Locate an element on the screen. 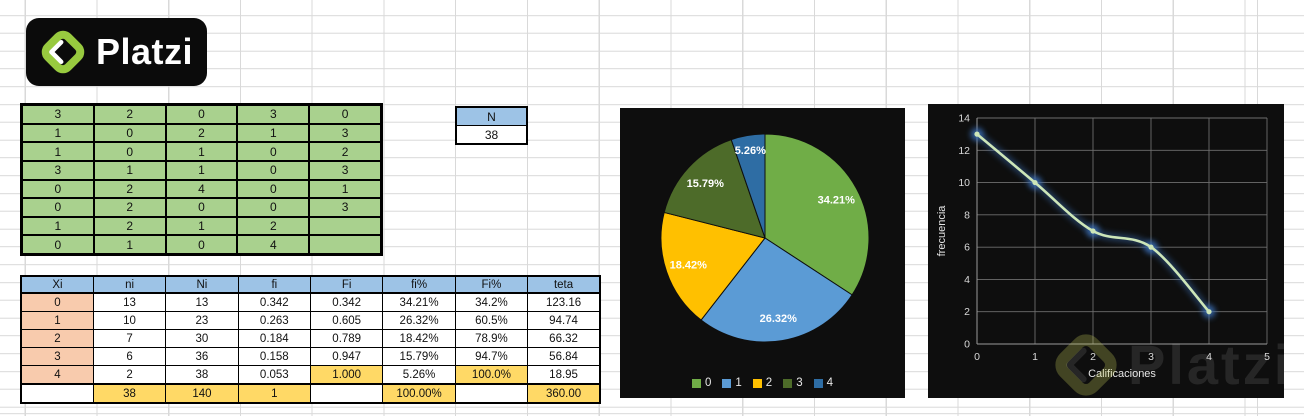  freq-cell: 36 is located at coordinates (202, 356).